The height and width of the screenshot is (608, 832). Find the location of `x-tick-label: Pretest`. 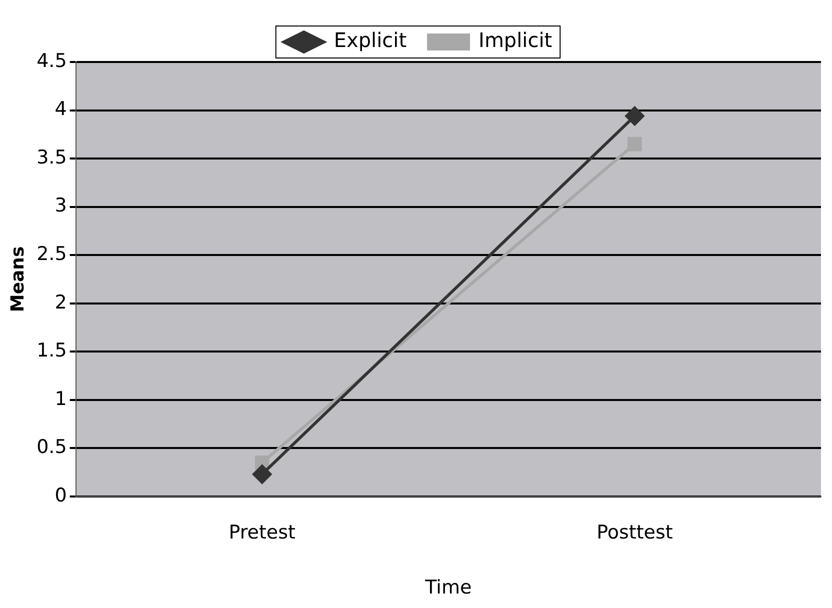

x-tick-label: Pretest is located at coordinates (262, 533).